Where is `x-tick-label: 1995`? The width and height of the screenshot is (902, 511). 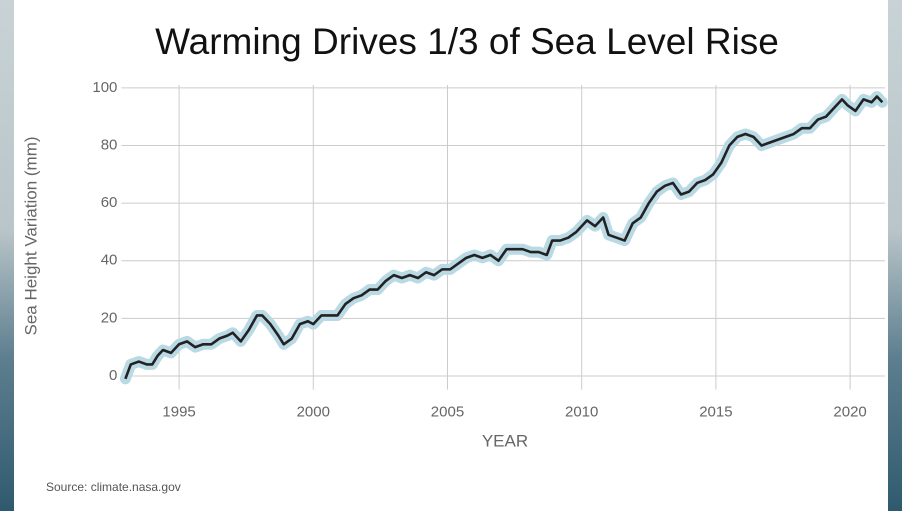 x-tick-label: 1995 is located at coordinates (178, 412).